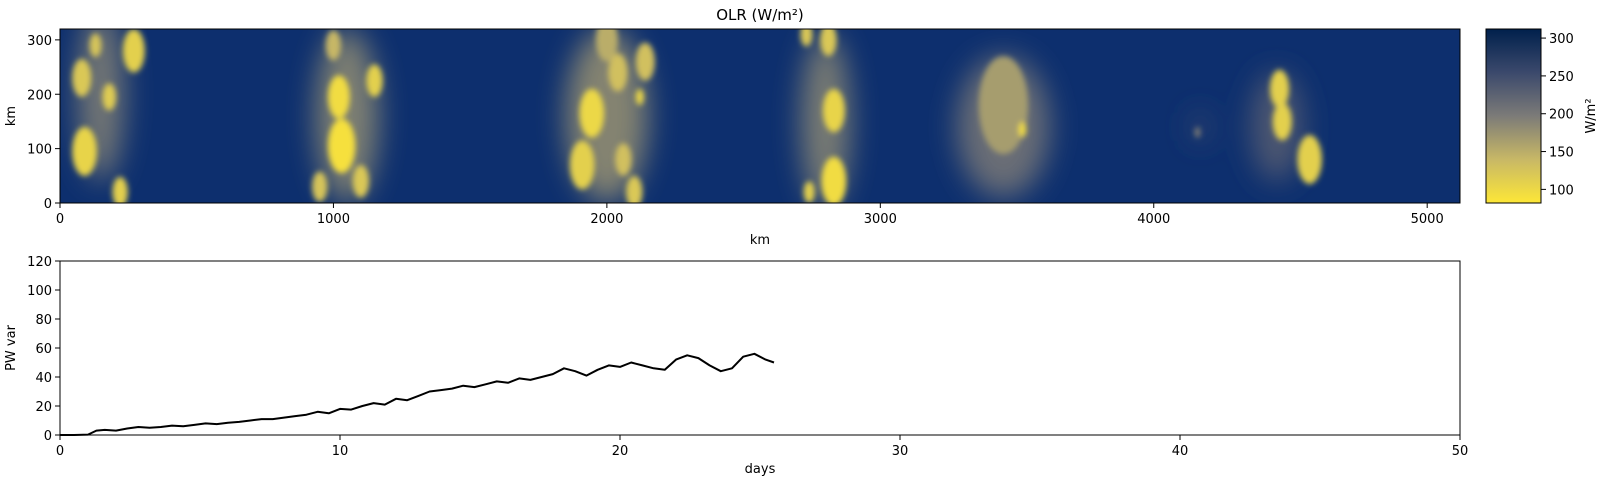 This screenshot has width=1600, height=480. What do you see at coordinates (760, 15) in the screenshot?
I see `olr-title: OLR (W/m²)` at bounding box center [760, 15].